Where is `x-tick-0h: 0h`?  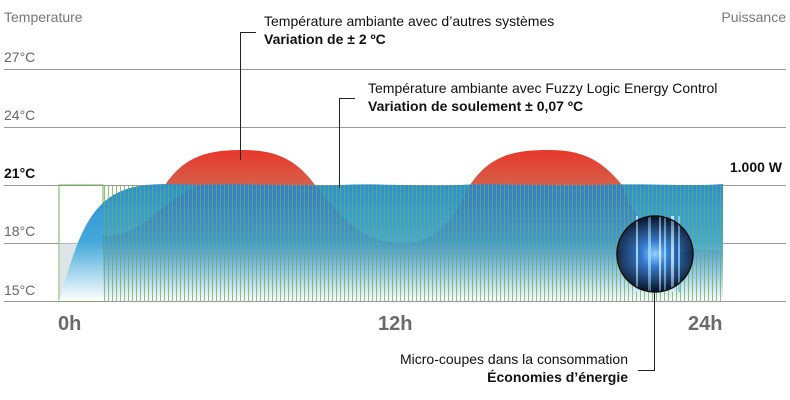 x-tick-0h: 0h is located at coordinates (70, 324).